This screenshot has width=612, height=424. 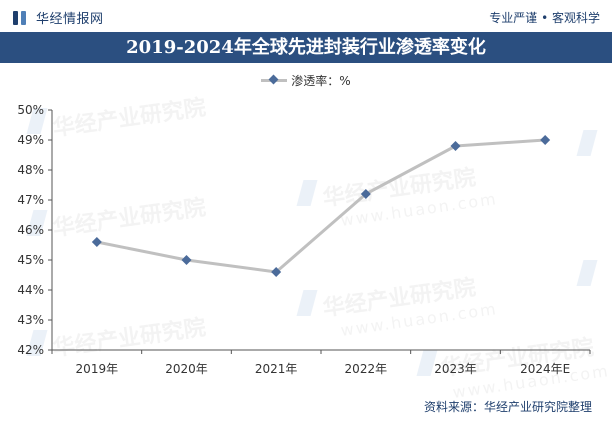 What do you see at coordinates (544, 18) in the screenshot?
I see `tagline: 专业严谨 • 客观科学` at bounding box center [544, 18].